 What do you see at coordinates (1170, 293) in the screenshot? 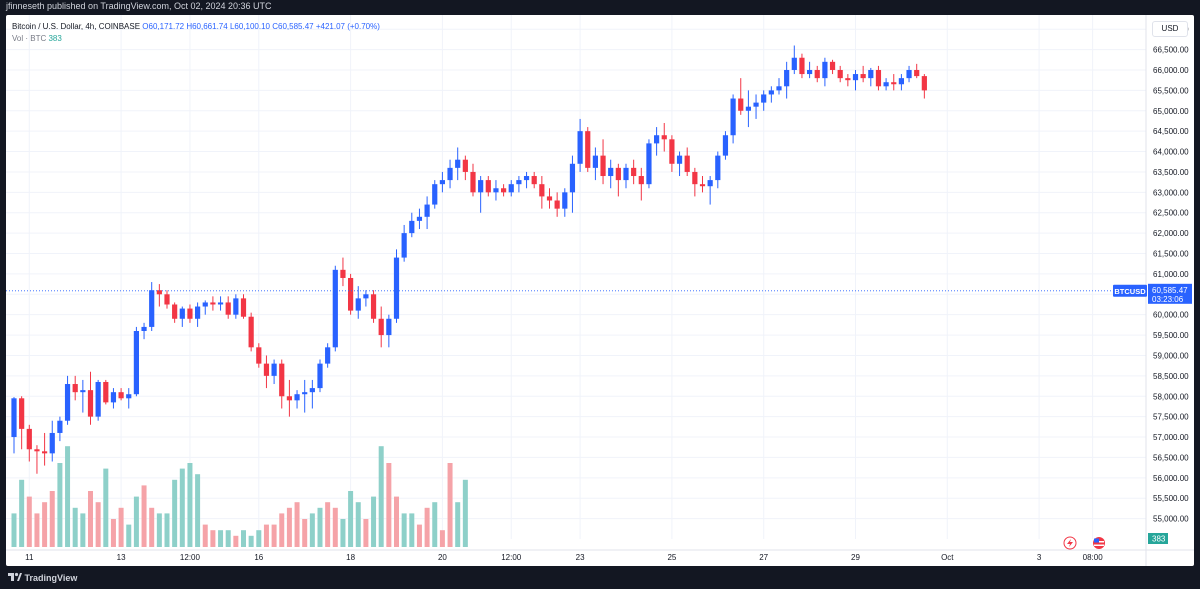
I see `price-tag` at bounding box center [1170, 293].